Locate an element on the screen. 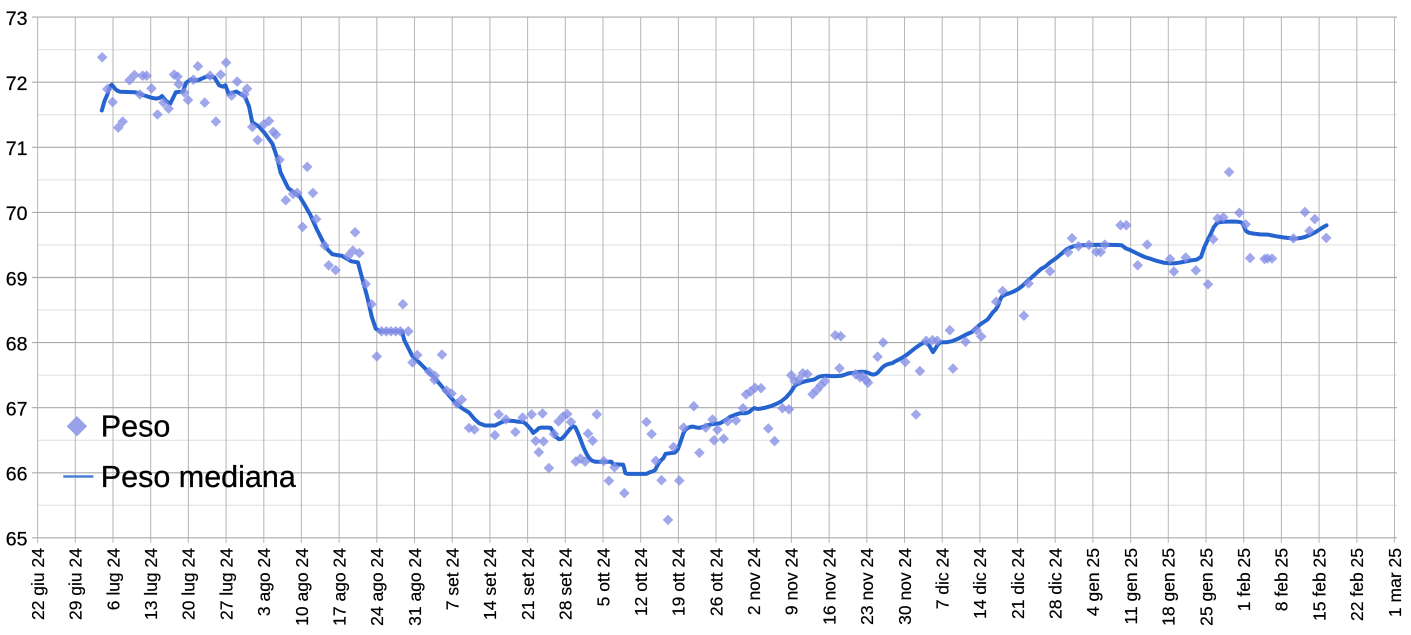 Image resolution: width=1411 pixels, height=635 pixels. svg-text: 66 is located at coordinates (17, 475).